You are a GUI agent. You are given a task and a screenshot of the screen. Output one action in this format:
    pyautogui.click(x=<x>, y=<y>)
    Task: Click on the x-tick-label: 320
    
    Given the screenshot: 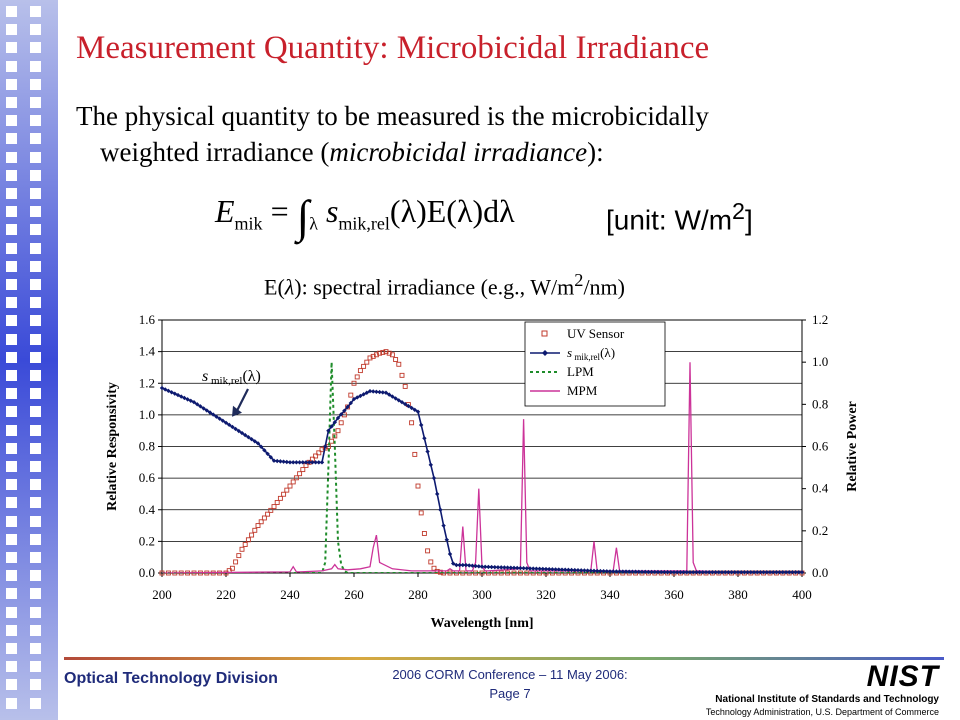 What is the action you would take?
    pyautogui.click(x=546, y=594)
    